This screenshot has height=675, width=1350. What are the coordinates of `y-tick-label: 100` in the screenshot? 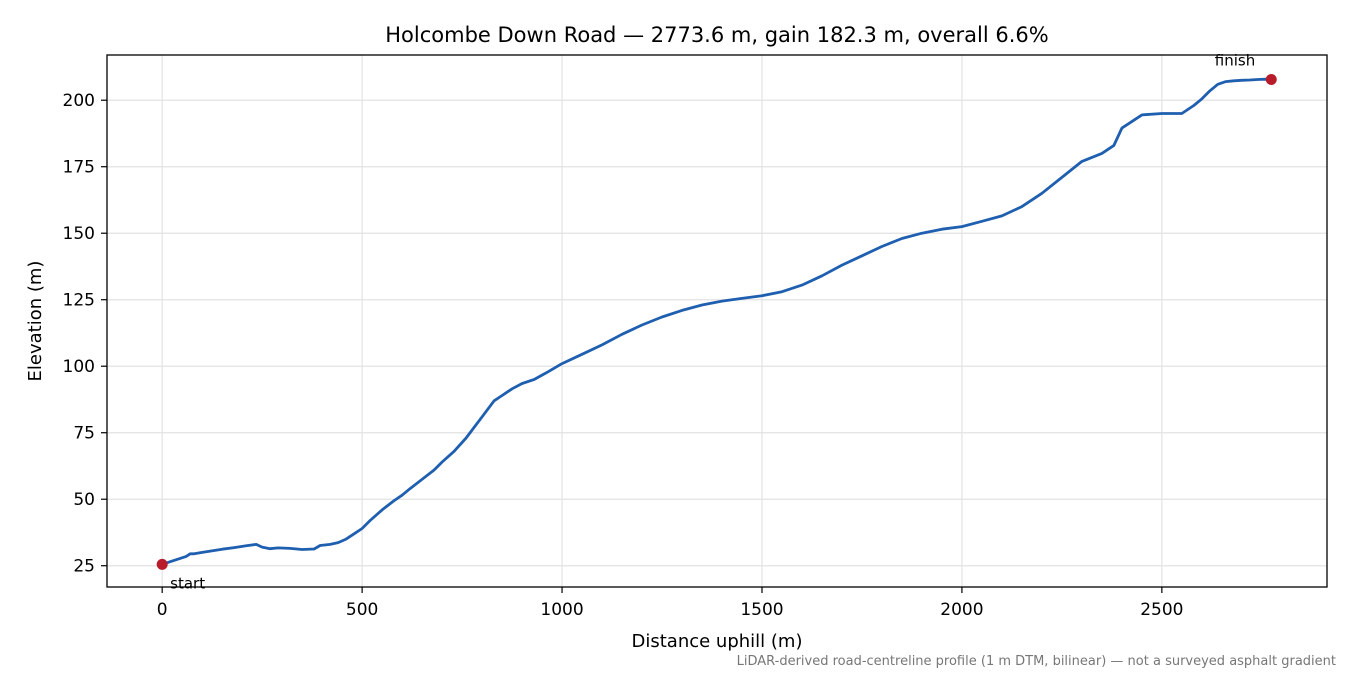 It's located at (79, 367).